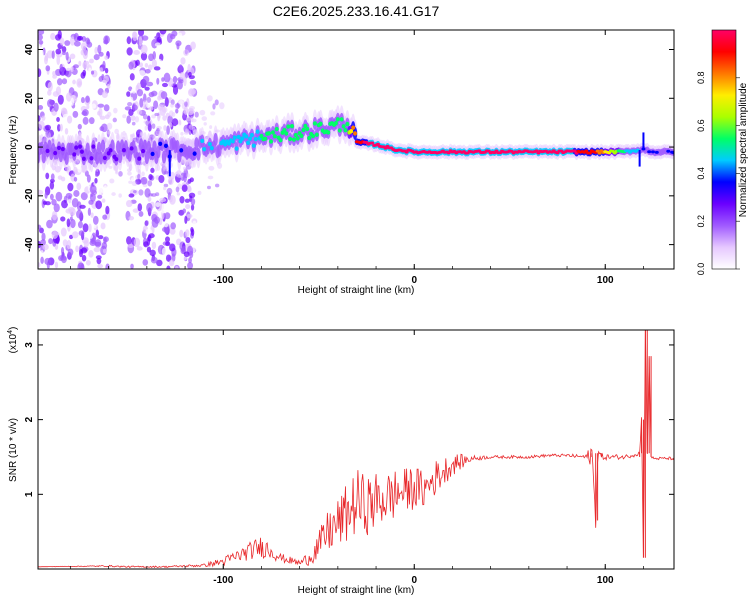 The image size is (750, 600). What do you see at coordinates (13, 328) in the screenshot?
I see `snr-scale-suffix: )` at bounding box center [13, 328].